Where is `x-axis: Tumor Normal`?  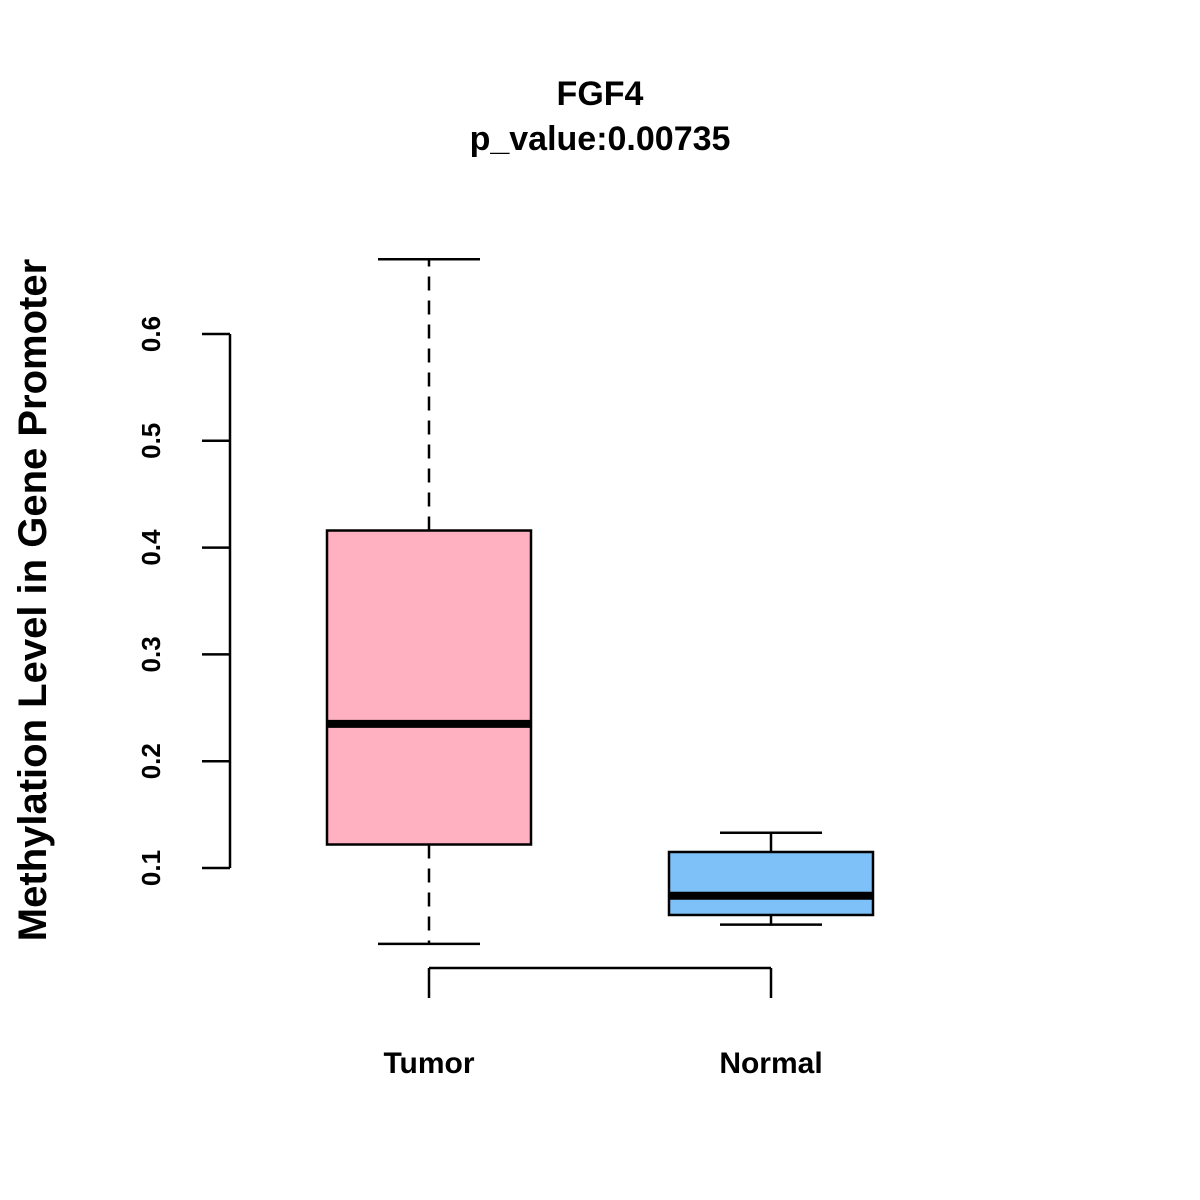
x-axis: Tumor Normal is located at coordinates (603, 1023).